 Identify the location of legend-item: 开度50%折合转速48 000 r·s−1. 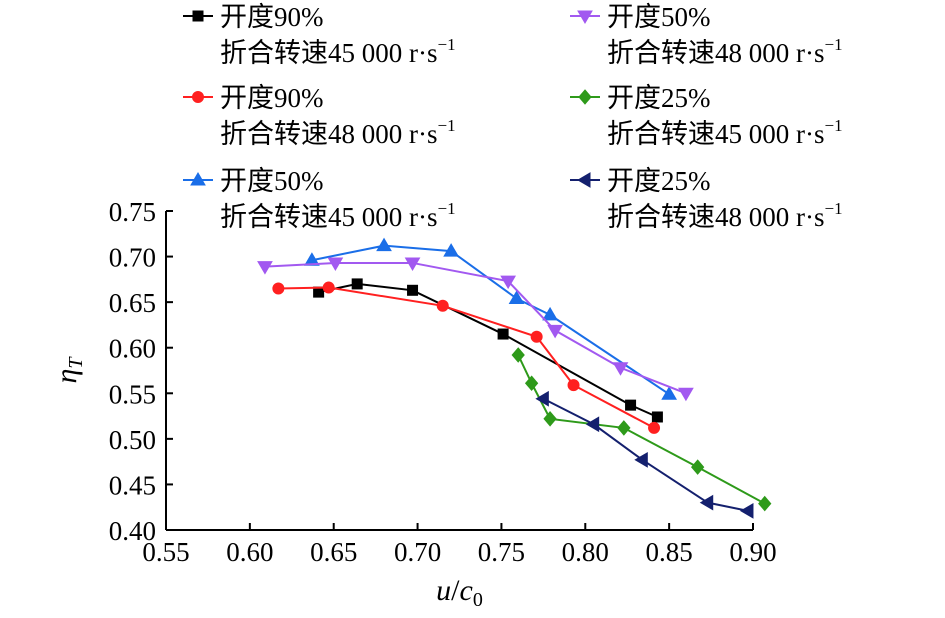
(706, 35).